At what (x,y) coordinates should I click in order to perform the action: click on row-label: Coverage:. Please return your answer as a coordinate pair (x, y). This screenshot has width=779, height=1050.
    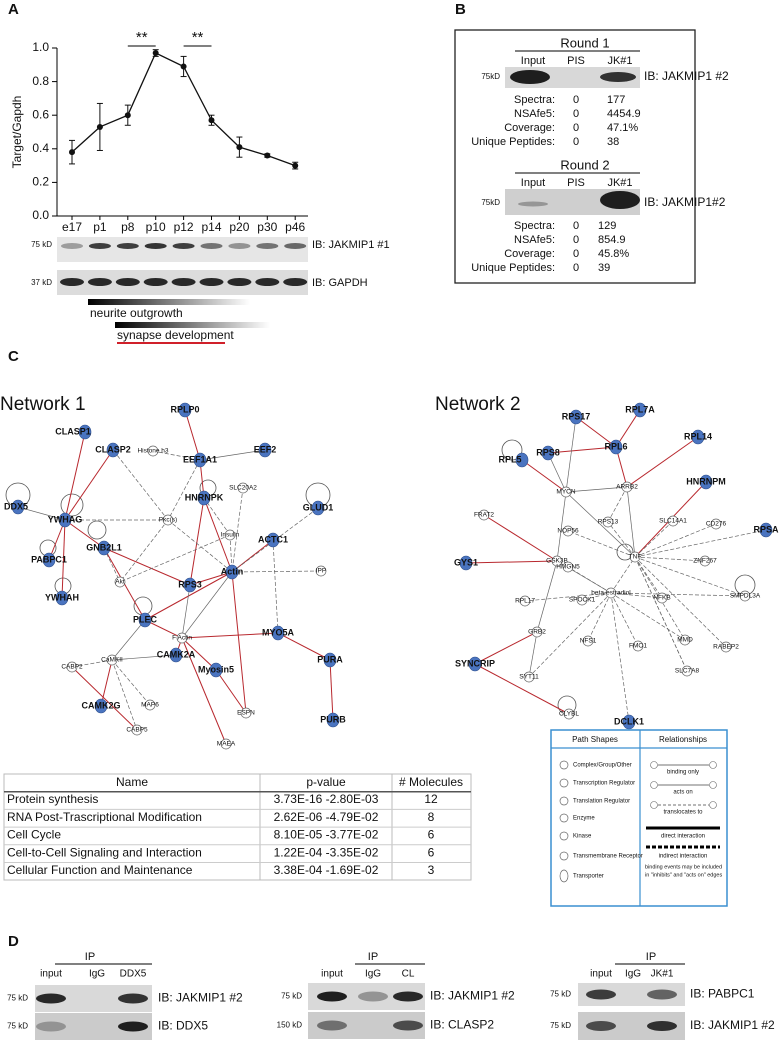
    Looking at the image, I should click on (529, 128).